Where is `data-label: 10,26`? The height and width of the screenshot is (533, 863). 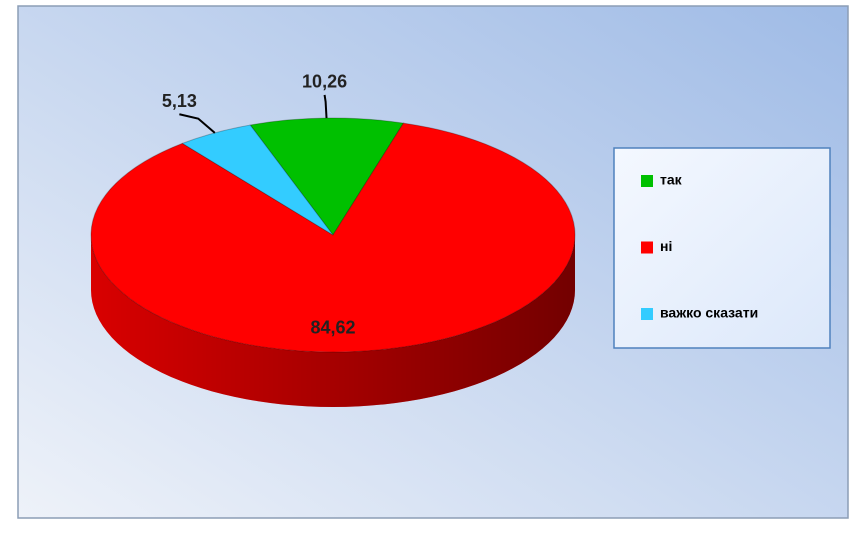 data-label: 10,26 is located at coordinates (324, 82).